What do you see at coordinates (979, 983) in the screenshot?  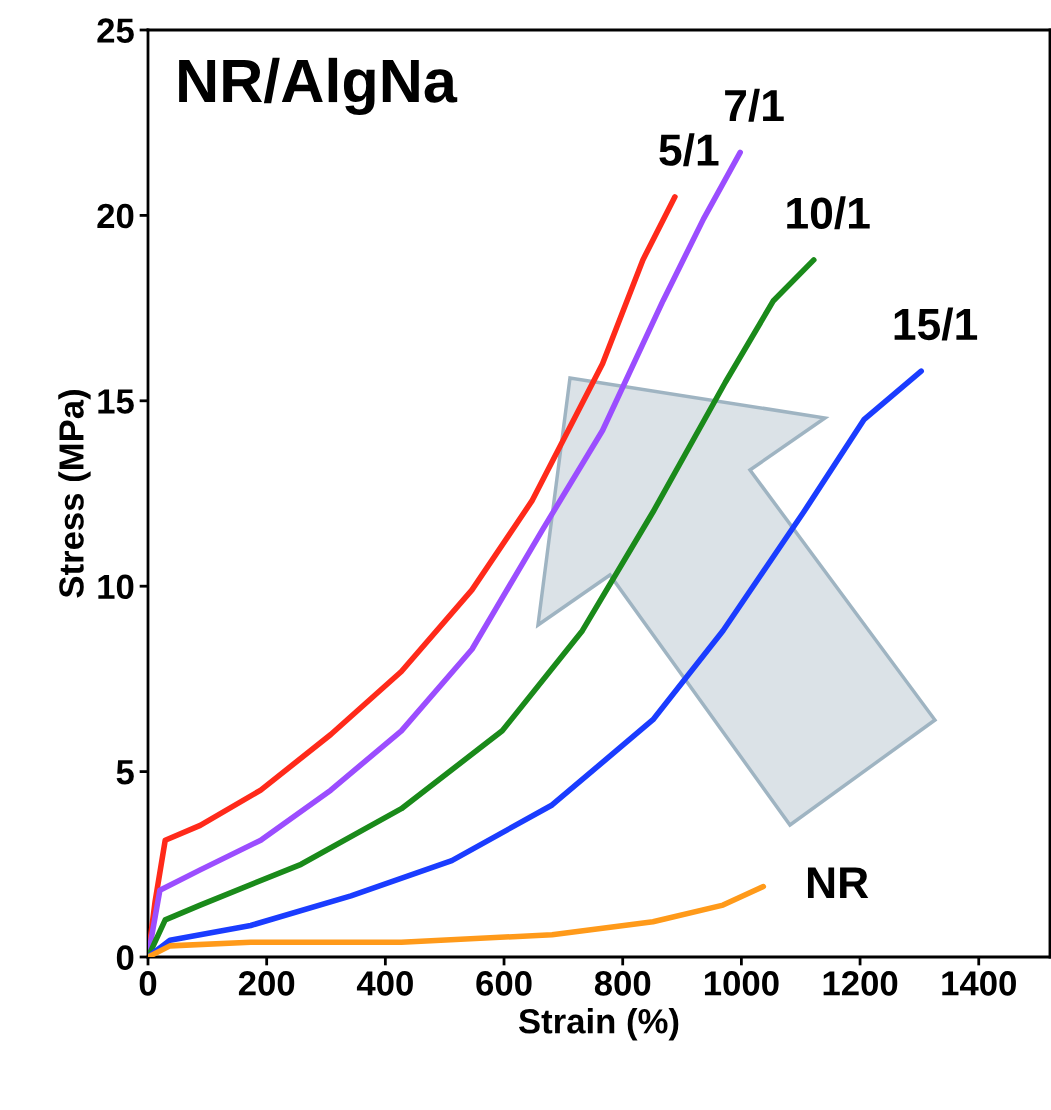 I see `x-tick-label: 1400` at bounding box center [979, 983].